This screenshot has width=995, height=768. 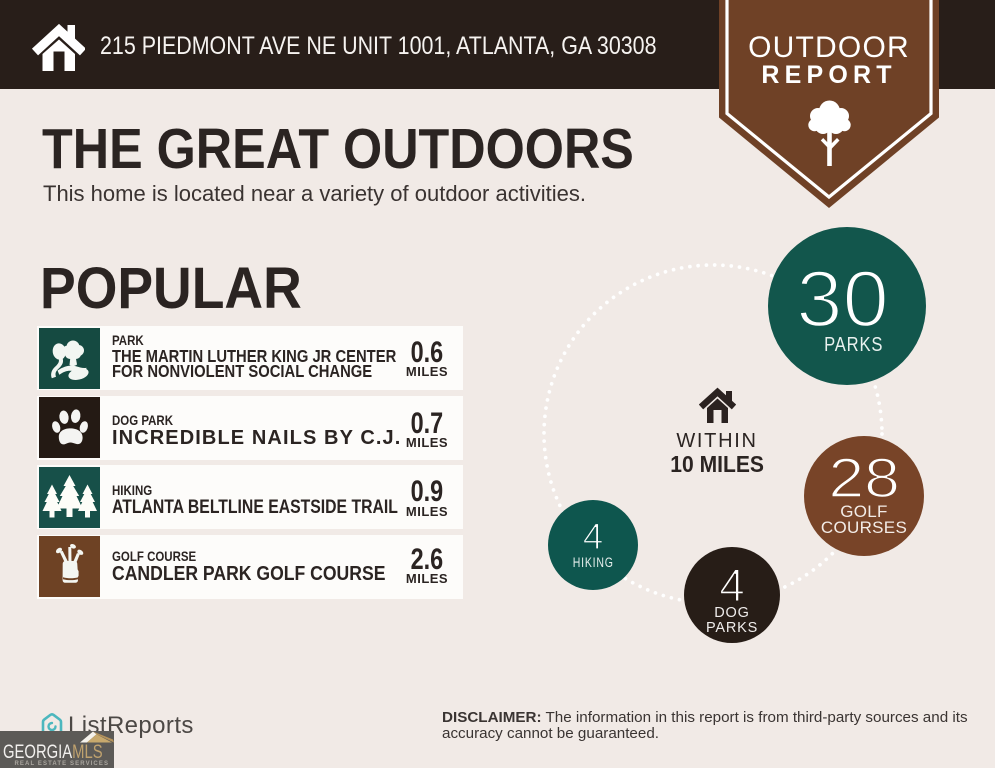 What do you see at coordinates (829, 47) in the screenshot?
I see `svg-text: OUTDOOR` at bounding box center [829, 47].